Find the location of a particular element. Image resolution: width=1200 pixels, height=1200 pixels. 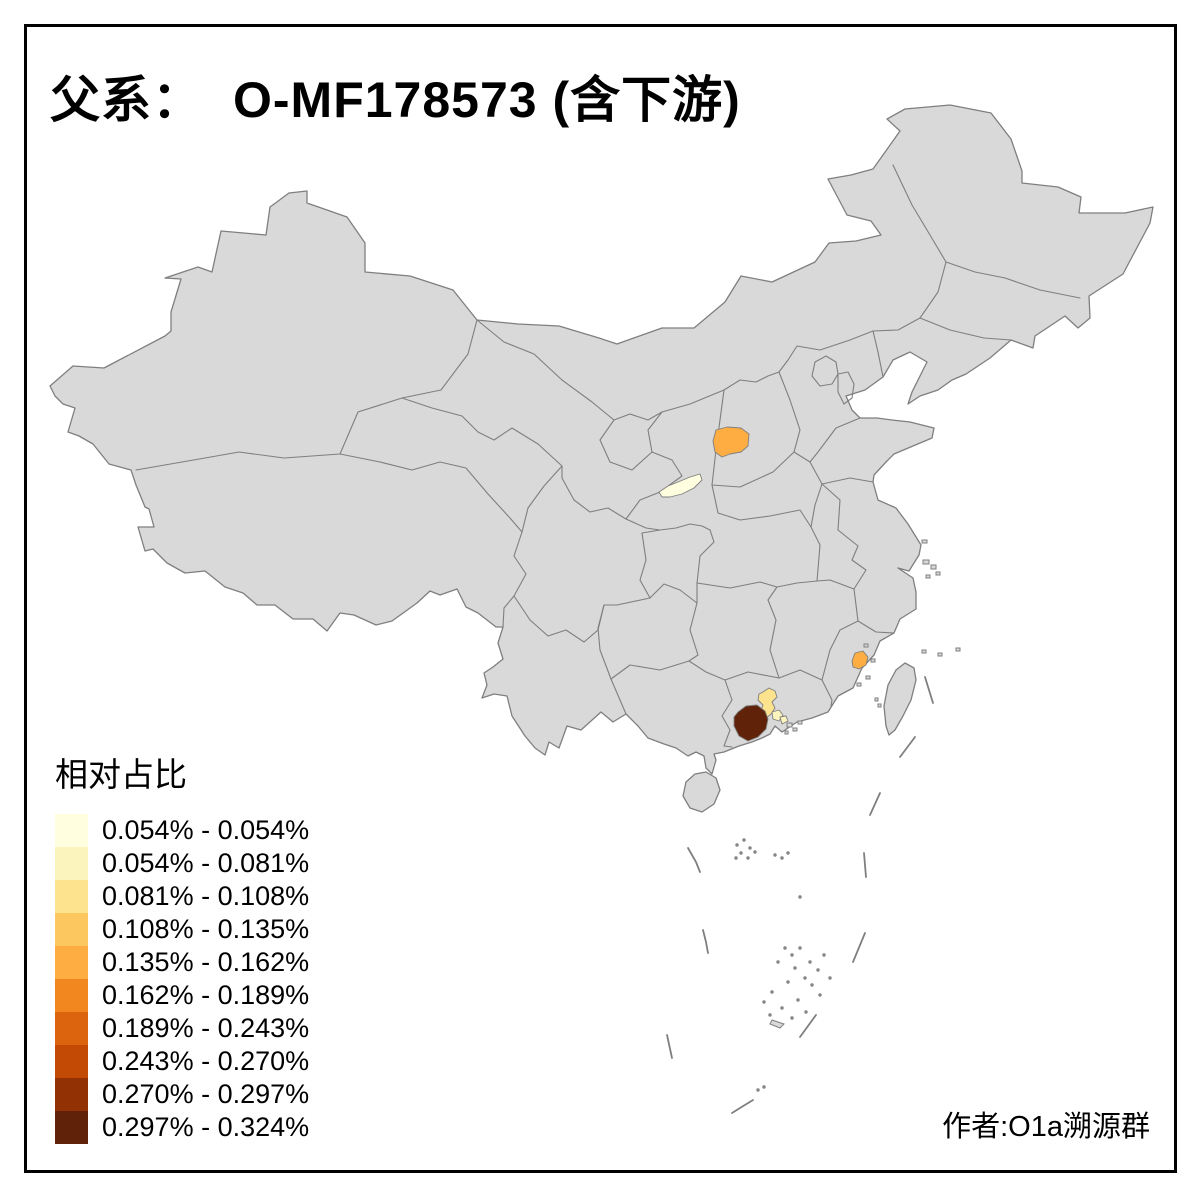

legend-label: 0.054% - 0.081% is located at coordinates (206, 863).